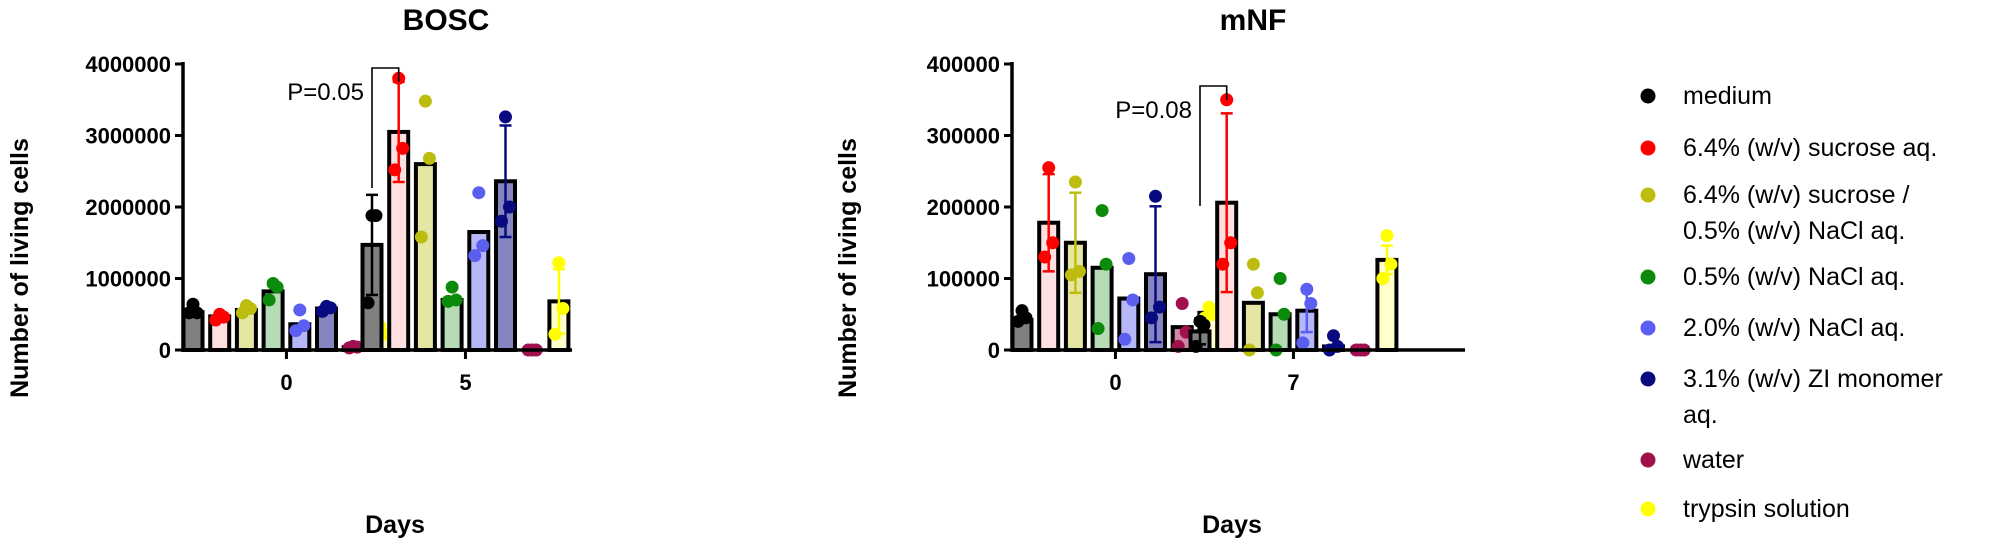 This screenshot has height=548, width=2000. Describe the element at coordinates (1766, 509) in the screenshot. I see `legend-label: trypsin solution` at that location.